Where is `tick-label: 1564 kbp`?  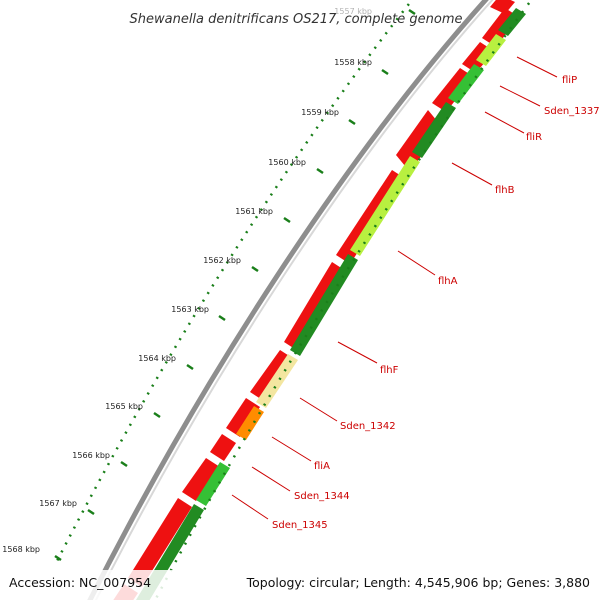
tick-label: 1564 kbp is located at coordinates (157, 358).